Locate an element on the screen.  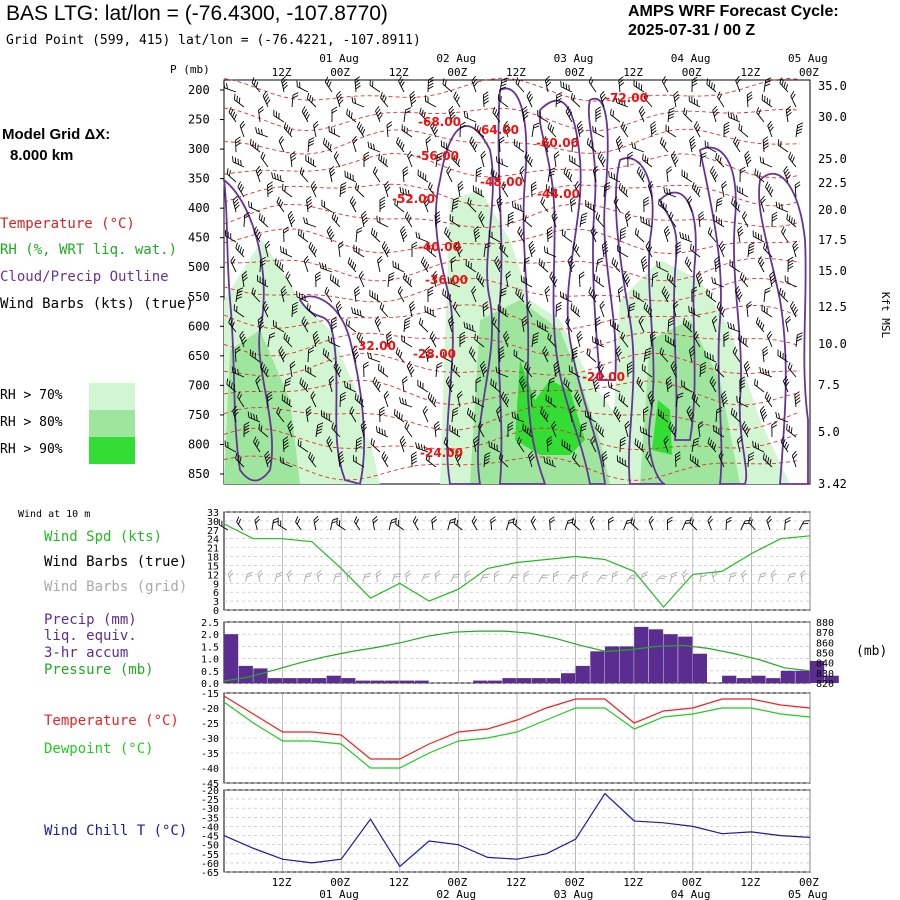
pressure-y2-tick: 830 is located at coordinates (825, 674).